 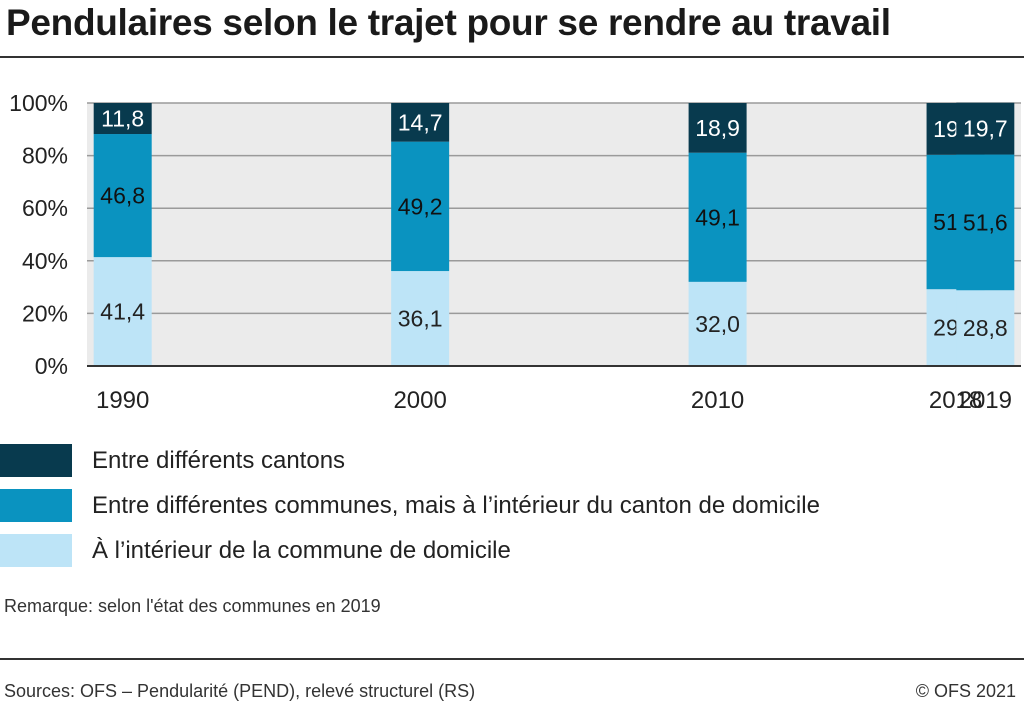 What do you see at coordinates (219, 460) in the screenshot?
I see `legend-label-cantons: Entre différents cantons` at bounding box center [219, 460].